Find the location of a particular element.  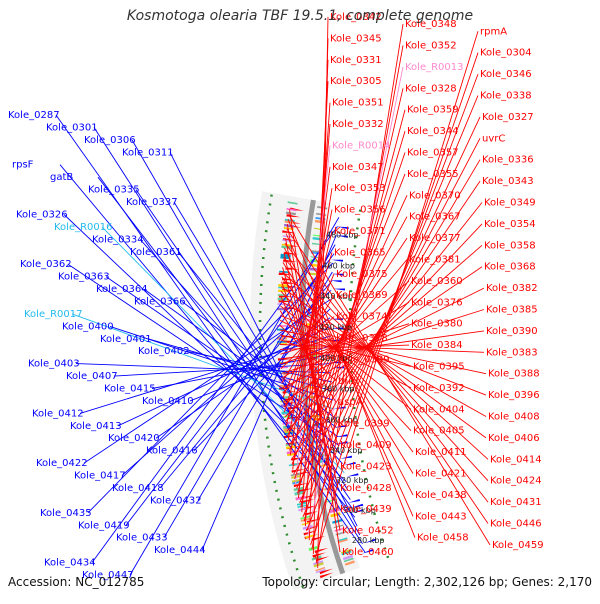

tick-label: 280 kbp is located at coordinates (368, 540).